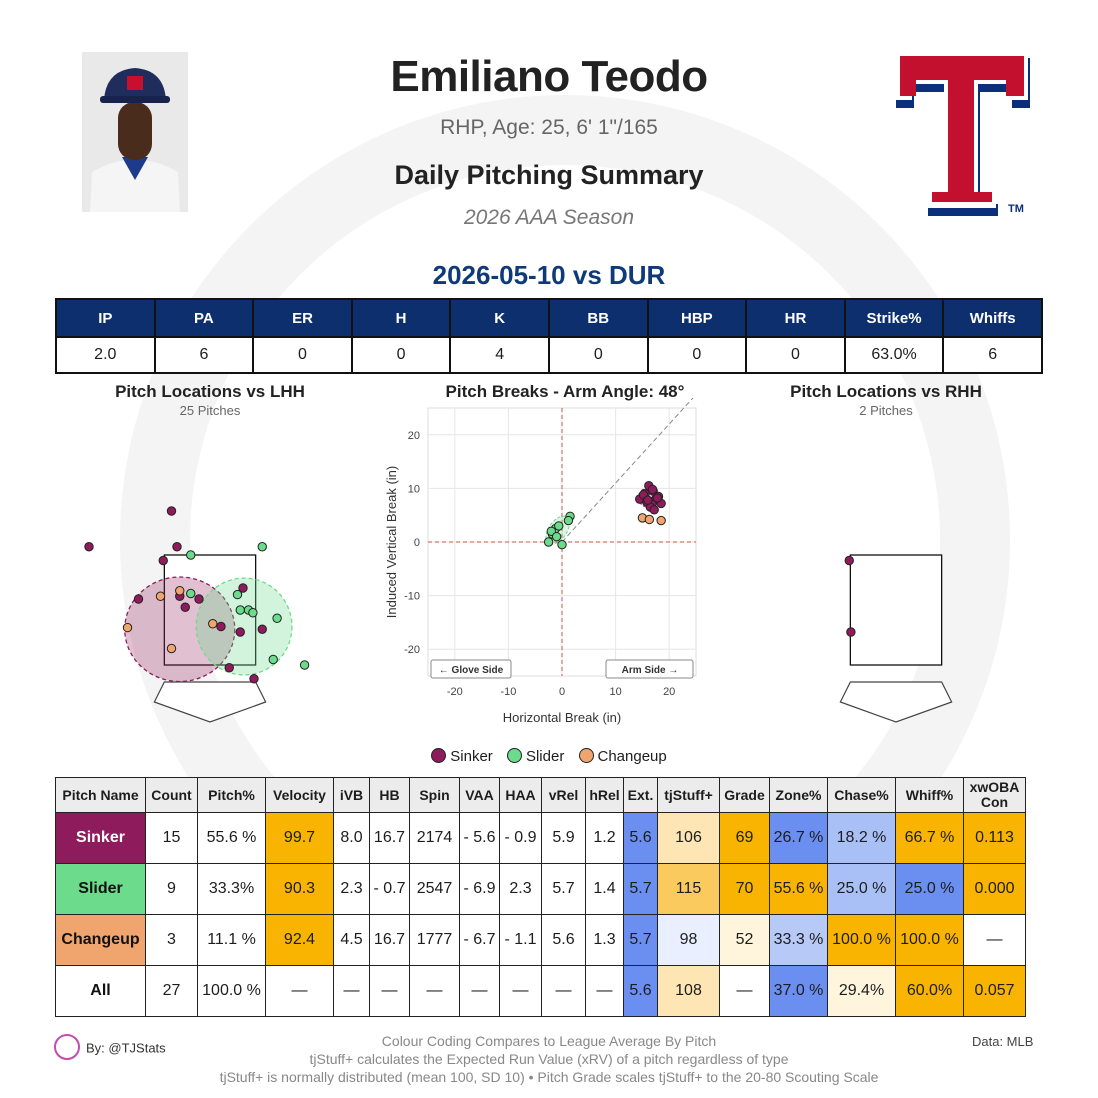  What do you see at coordinates (171, 838) in the screenshot?
I see `metric-cell: 15` at bounding box center [171, 838].